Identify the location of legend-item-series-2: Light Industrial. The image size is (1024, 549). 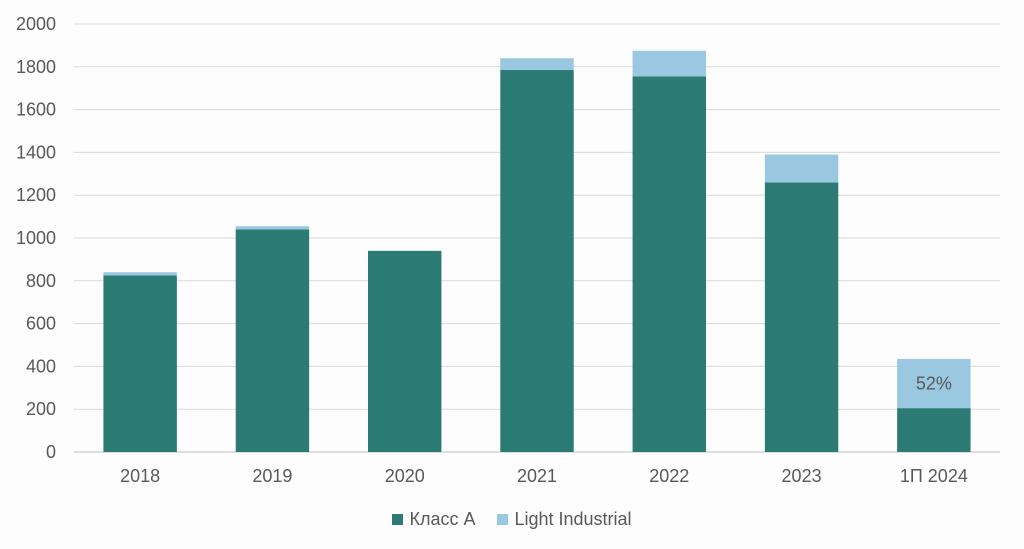
(564, 519).